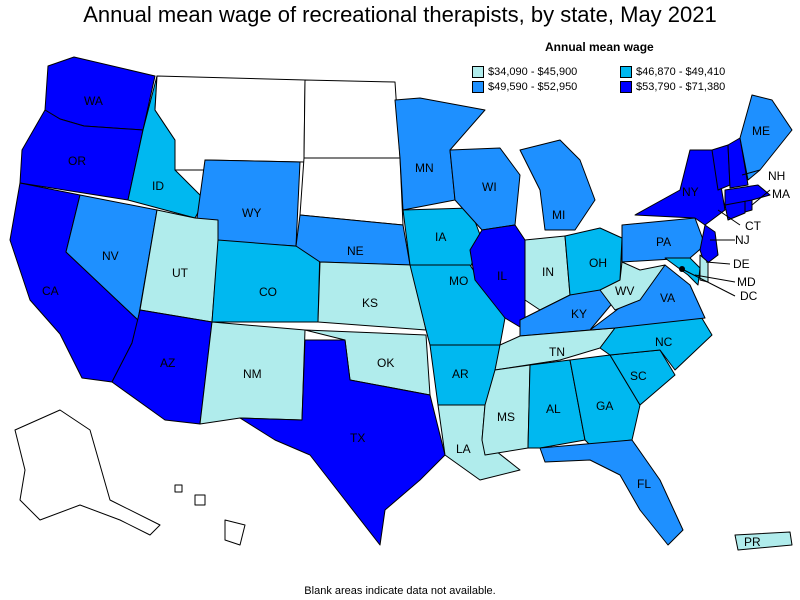 The height and width of the screenshot is (600, 800). I want to click on legend-label-bin-2: $49,590 - $52,950, so click(533, 87).